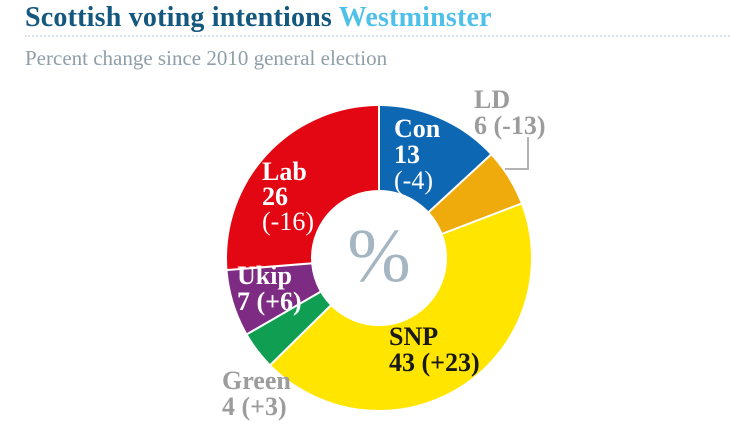  What do you see at coordinates (179, 17) in the screenshot?
I see `title-main: Scottish voting intentions` at bounding box center [179, 17].